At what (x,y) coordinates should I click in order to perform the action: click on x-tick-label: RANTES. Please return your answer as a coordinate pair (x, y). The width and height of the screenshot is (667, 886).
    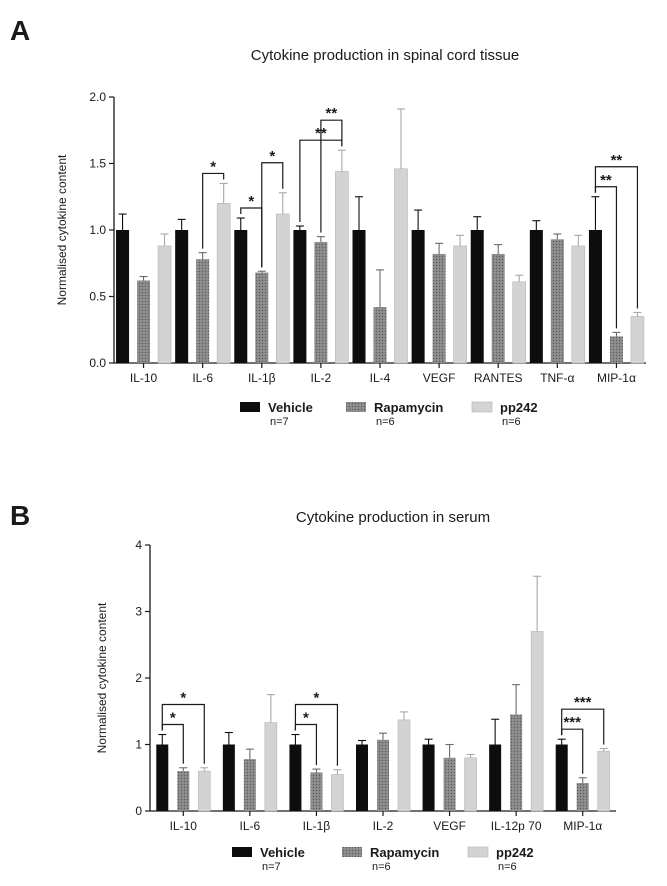
    Looking at the image, I should click on (498, 378).